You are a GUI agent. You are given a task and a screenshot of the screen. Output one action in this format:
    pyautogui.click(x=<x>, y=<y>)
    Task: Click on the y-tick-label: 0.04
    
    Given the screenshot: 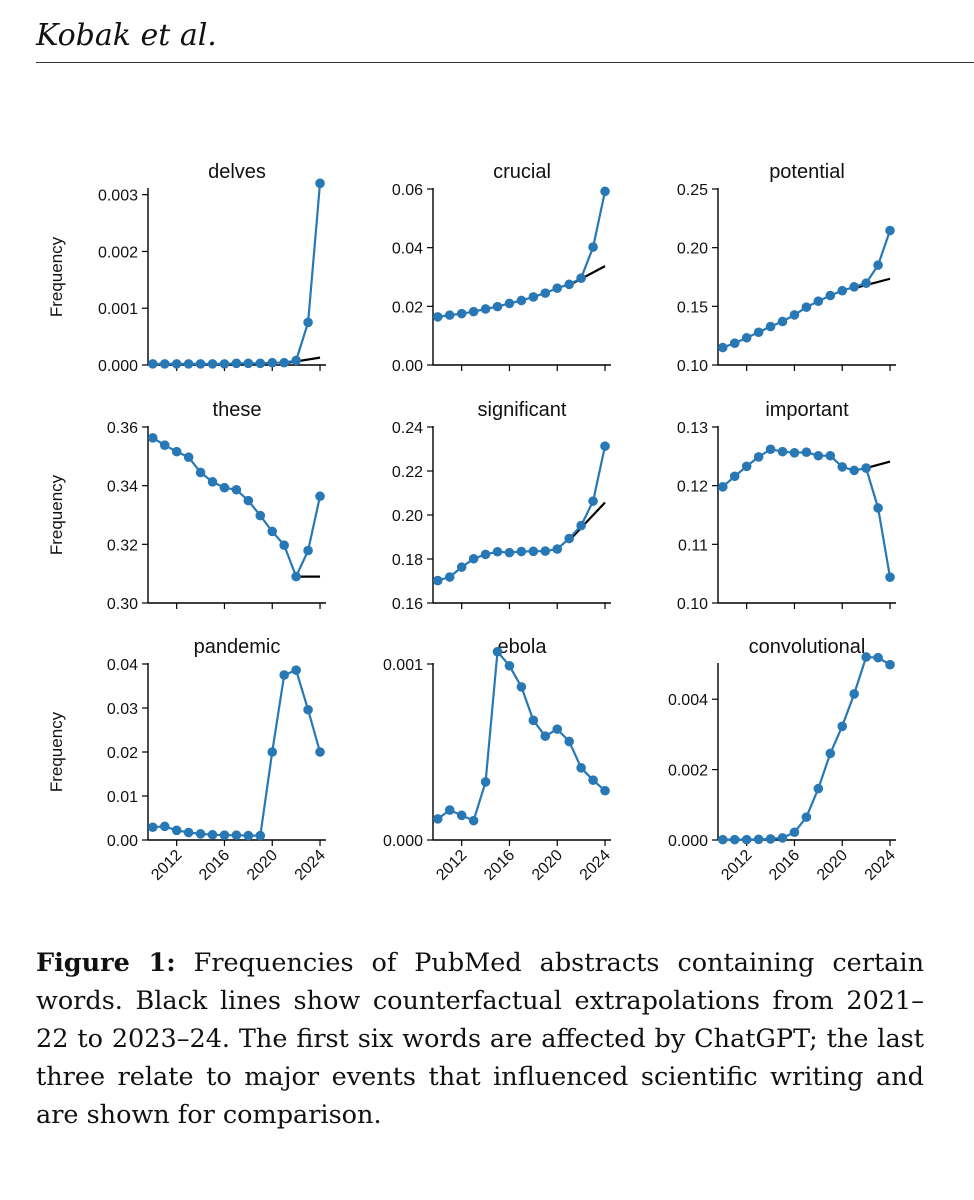 What is the action you would take?
    pyautogui.click(x=407, y=249)
    